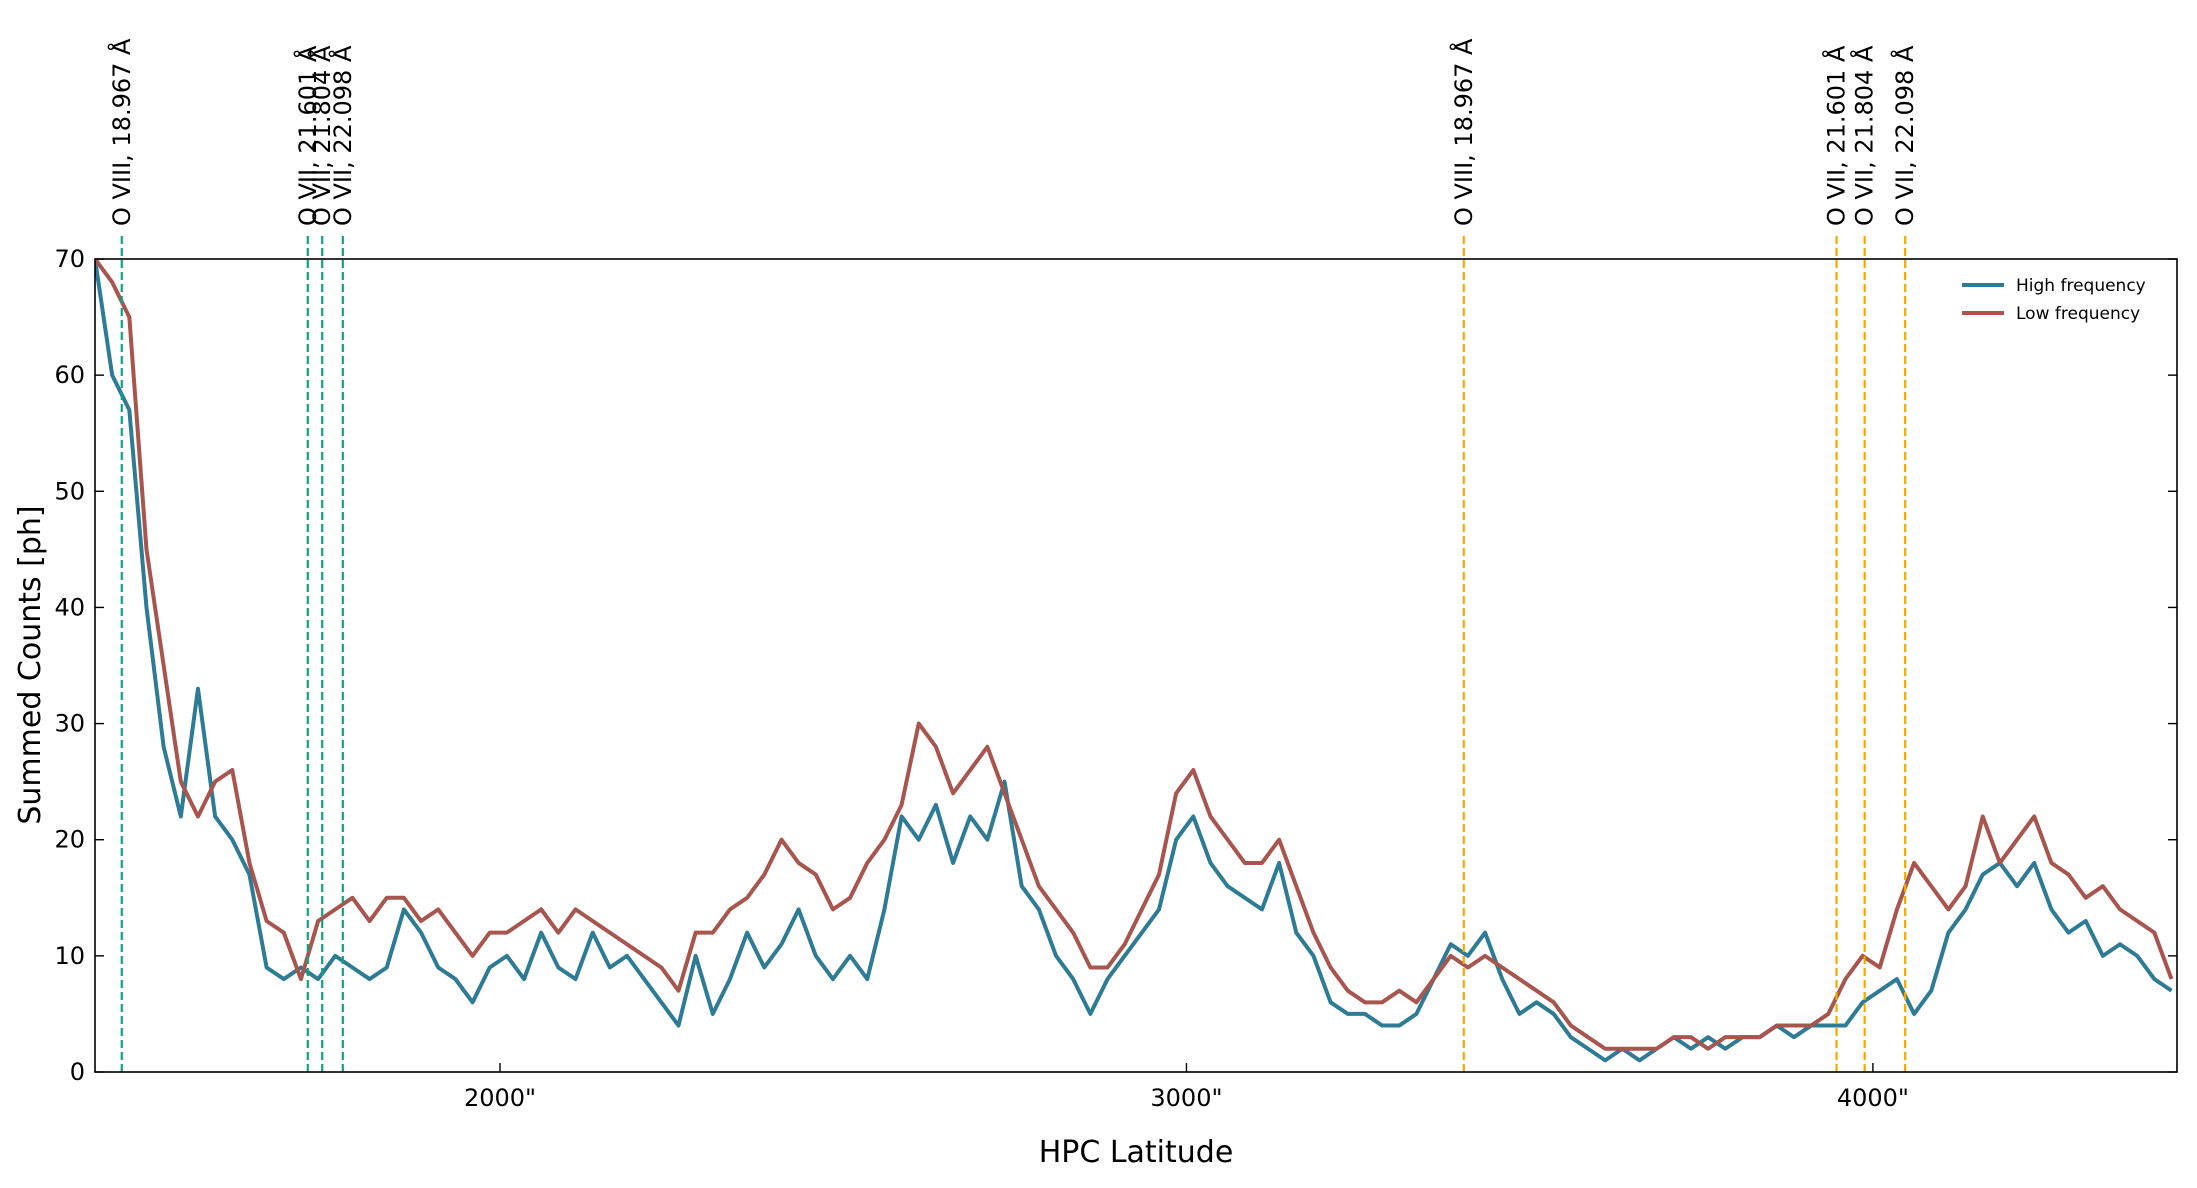 The height and width of the screenshot is (1188, 2197). What do you see at coordinates (77, 1072) in the screenshot?
I see `y-tick-label: 0` at bounding box center [77, 1072].